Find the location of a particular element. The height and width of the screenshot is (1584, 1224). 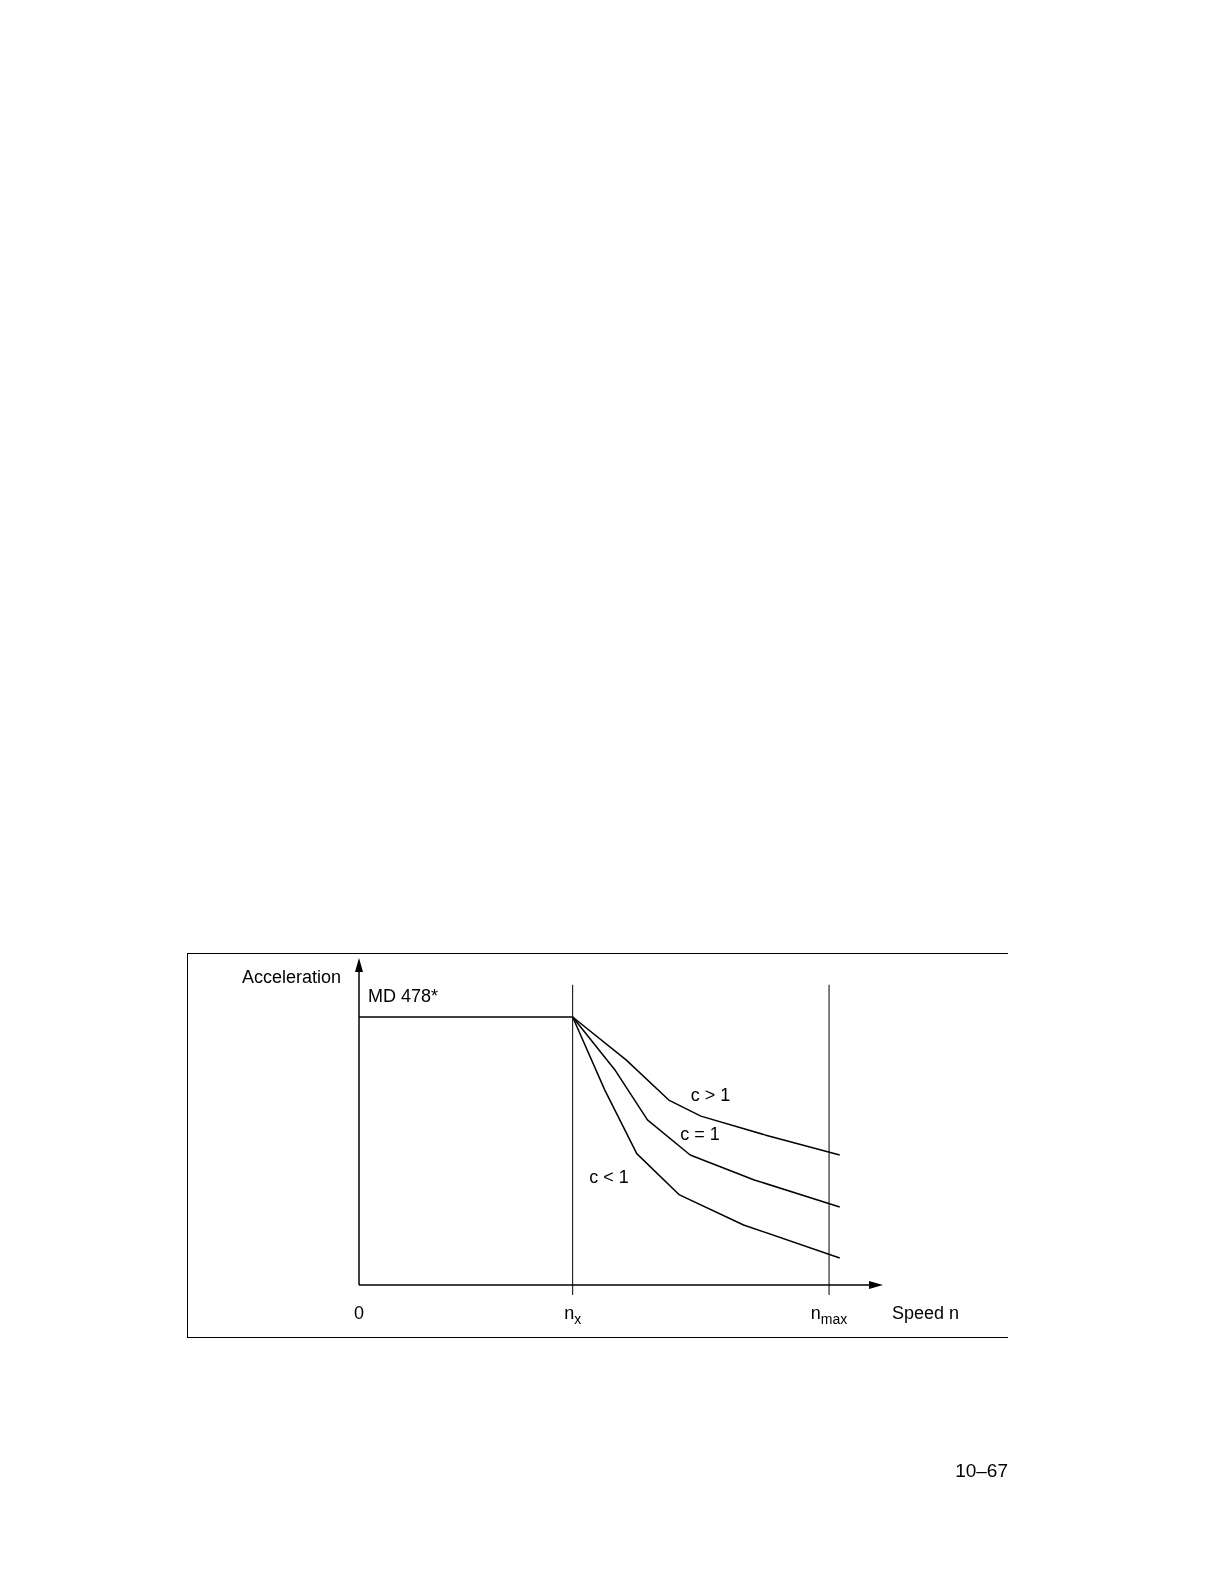

x-tick-label: 0 is located at coordinates (359, 1312).